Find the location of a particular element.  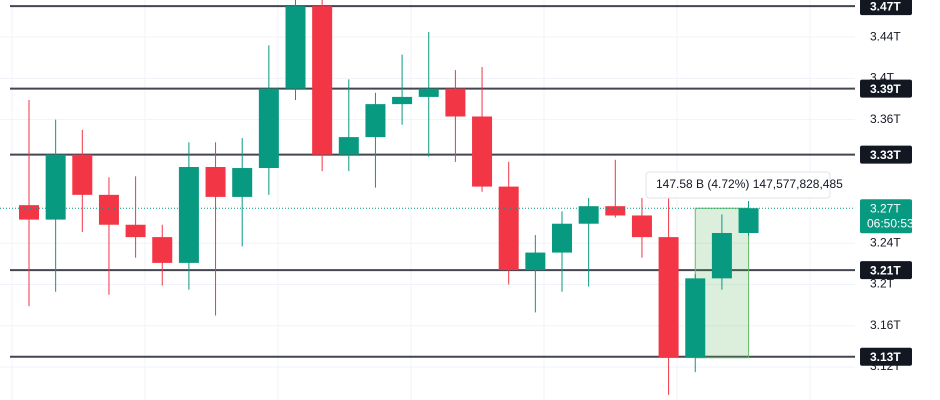

countdown: 06:50:53 is located at coordinates (890, 223).